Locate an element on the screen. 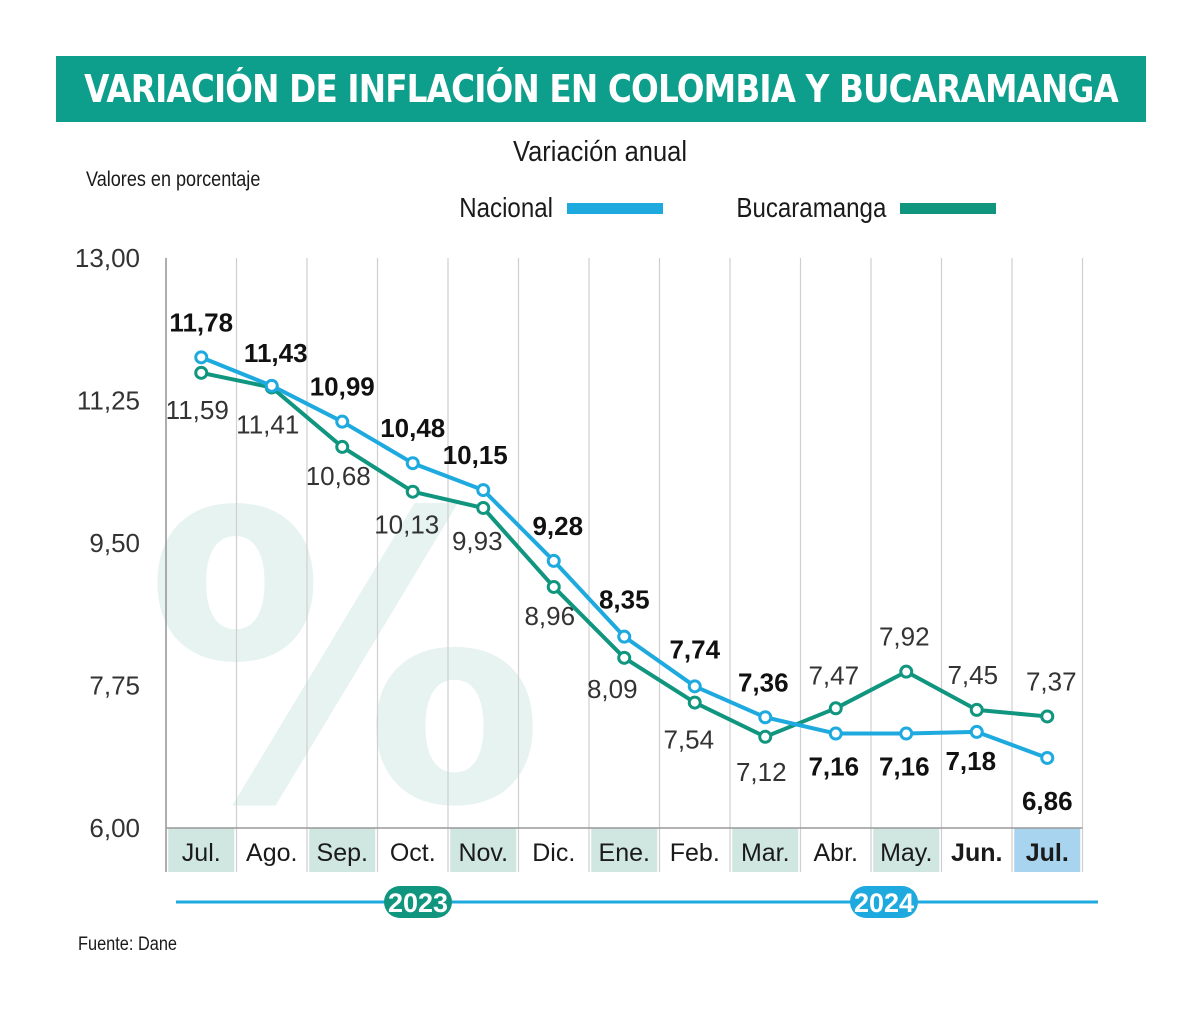  year-label: 2023 is located at coordinates (418, 903).